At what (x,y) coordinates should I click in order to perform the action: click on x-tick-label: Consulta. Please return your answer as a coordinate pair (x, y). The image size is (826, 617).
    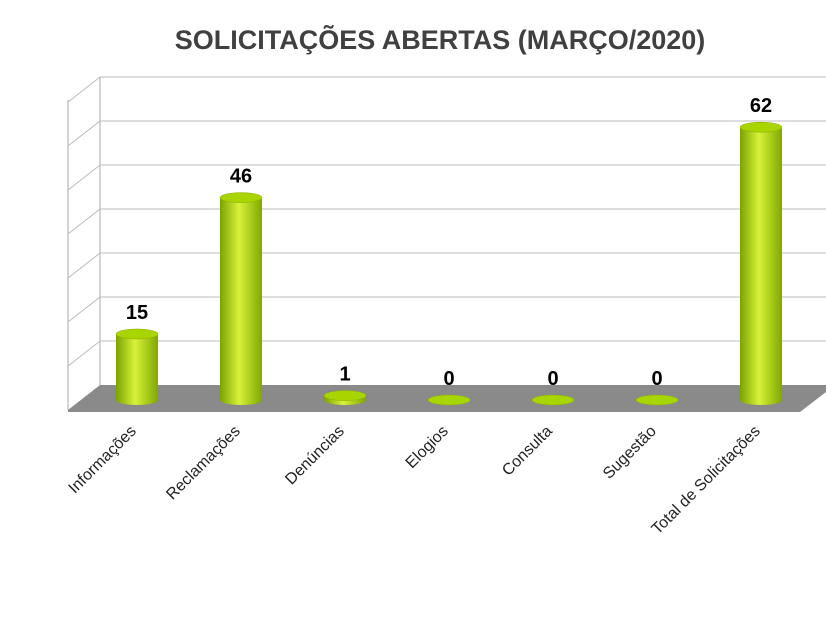
    Looking at the image, I should click on (527, 451).